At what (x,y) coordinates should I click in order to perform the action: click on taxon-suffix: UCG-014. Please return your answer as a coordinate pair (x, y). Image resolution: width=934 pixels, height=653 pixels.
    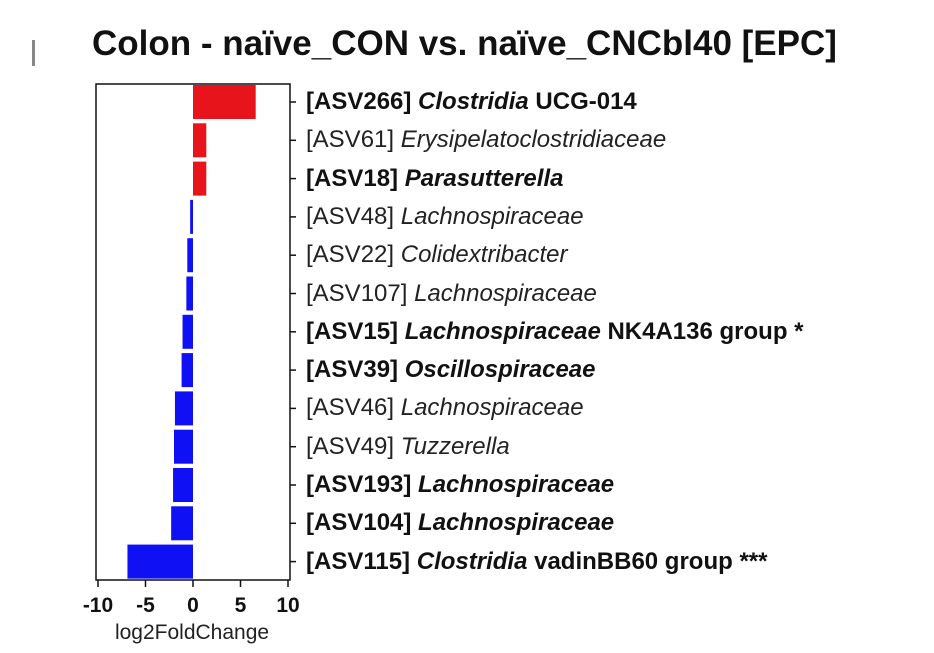
    Looking at the image, I should click on (582, 101).